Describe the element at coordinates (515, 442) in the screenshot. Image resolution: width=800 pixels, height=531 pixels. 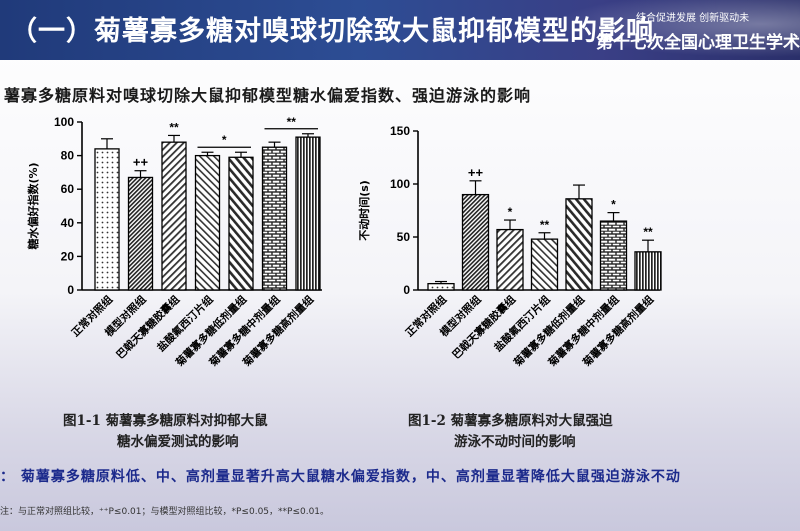
I see `figure-caption-2-line2: 游泳不动时间的影响` at that location.